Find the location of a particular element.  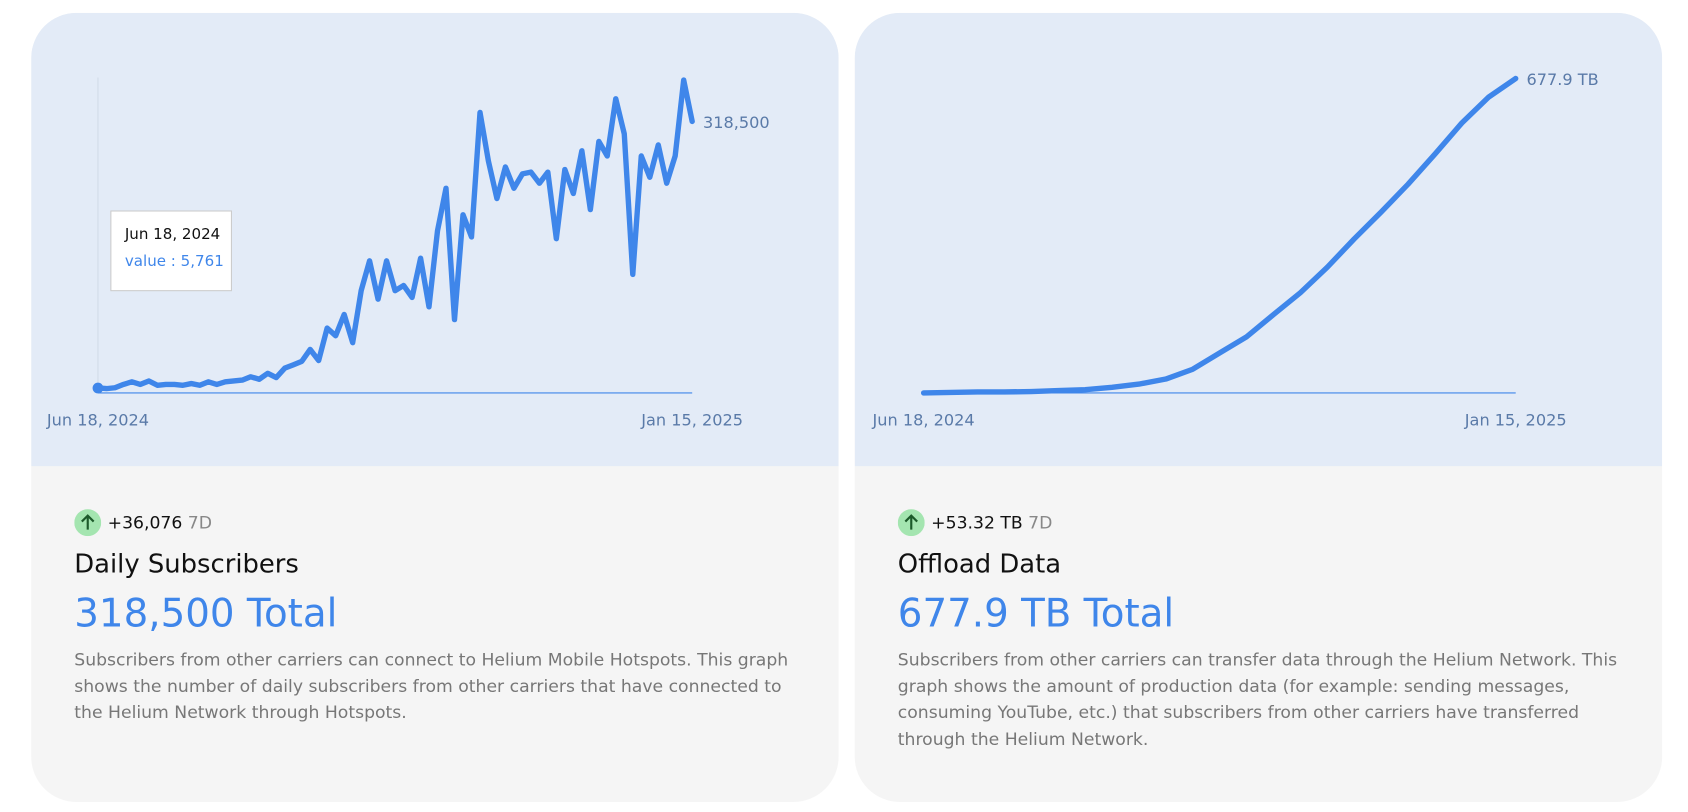

change-row: +36,076 7D is located at coordinates (434, 522).